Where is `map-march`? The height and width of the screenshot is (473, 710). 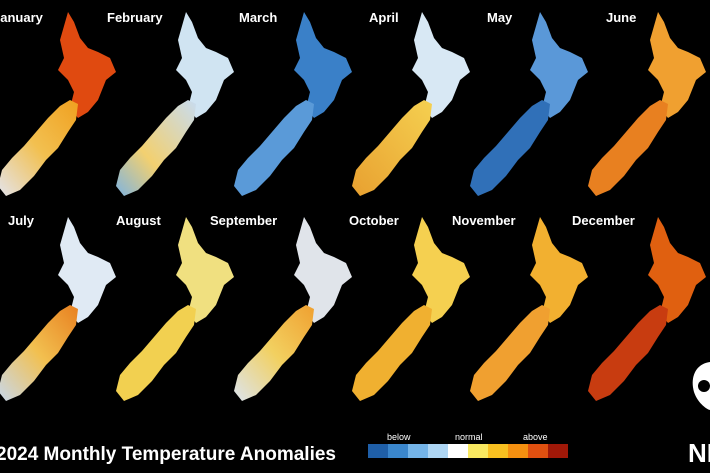 map-march is located at coordinates (293, 104).